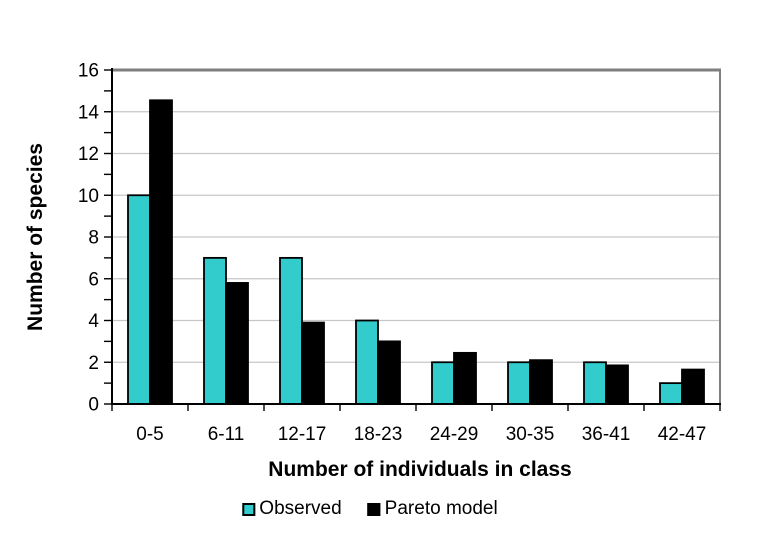 This screenshot has width=760, height=534. What do you see at coordinates (93, 363) in the screenshot?
I see `y-tick-label: 2` at bounding box center [93, 363].